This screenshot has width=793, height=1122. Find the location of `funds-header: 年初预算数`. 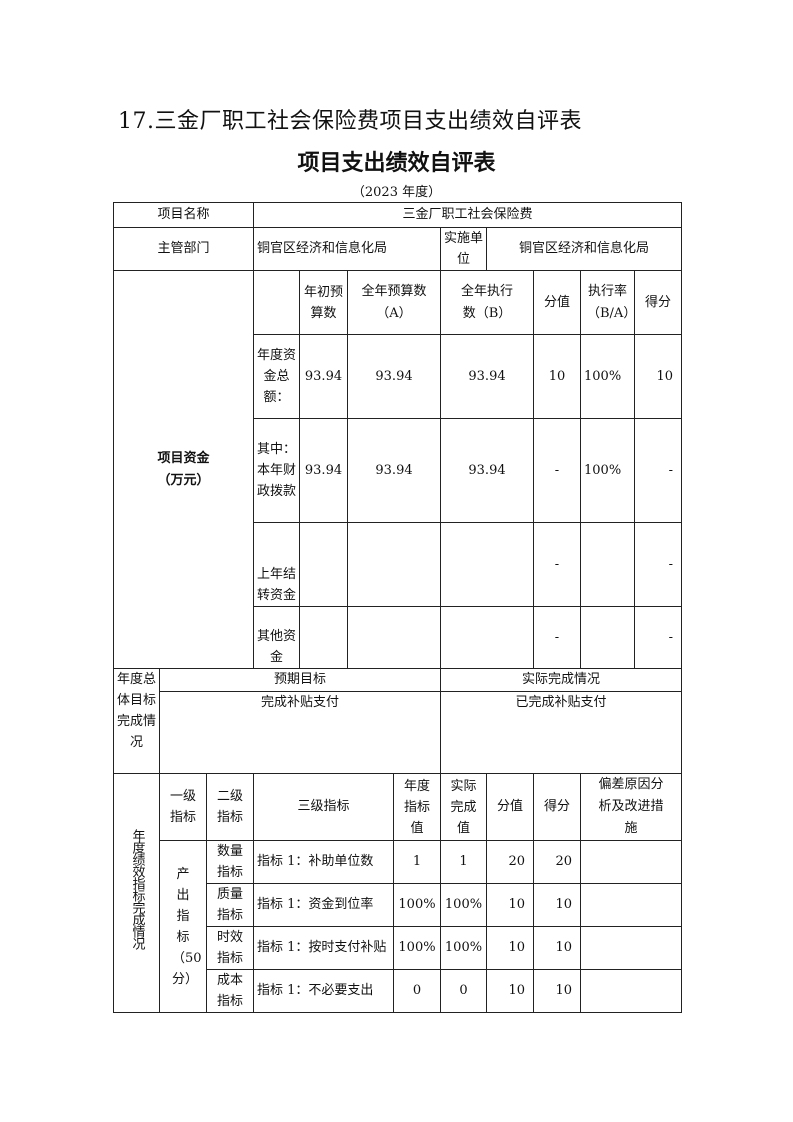

funds-header: 年初预算数 is located at coordinates (323, 302).